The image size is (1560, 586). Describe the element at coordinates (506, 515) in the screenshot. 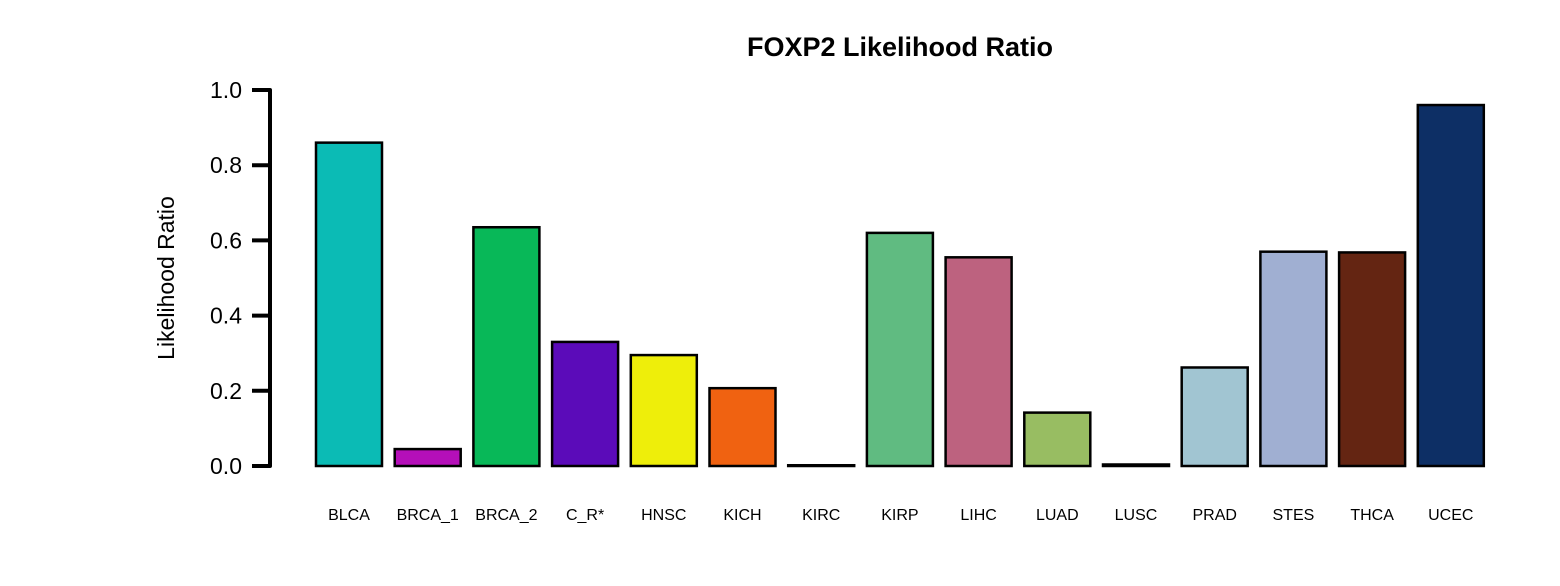

I see `x-tick-label: BRCA_2` at that location.